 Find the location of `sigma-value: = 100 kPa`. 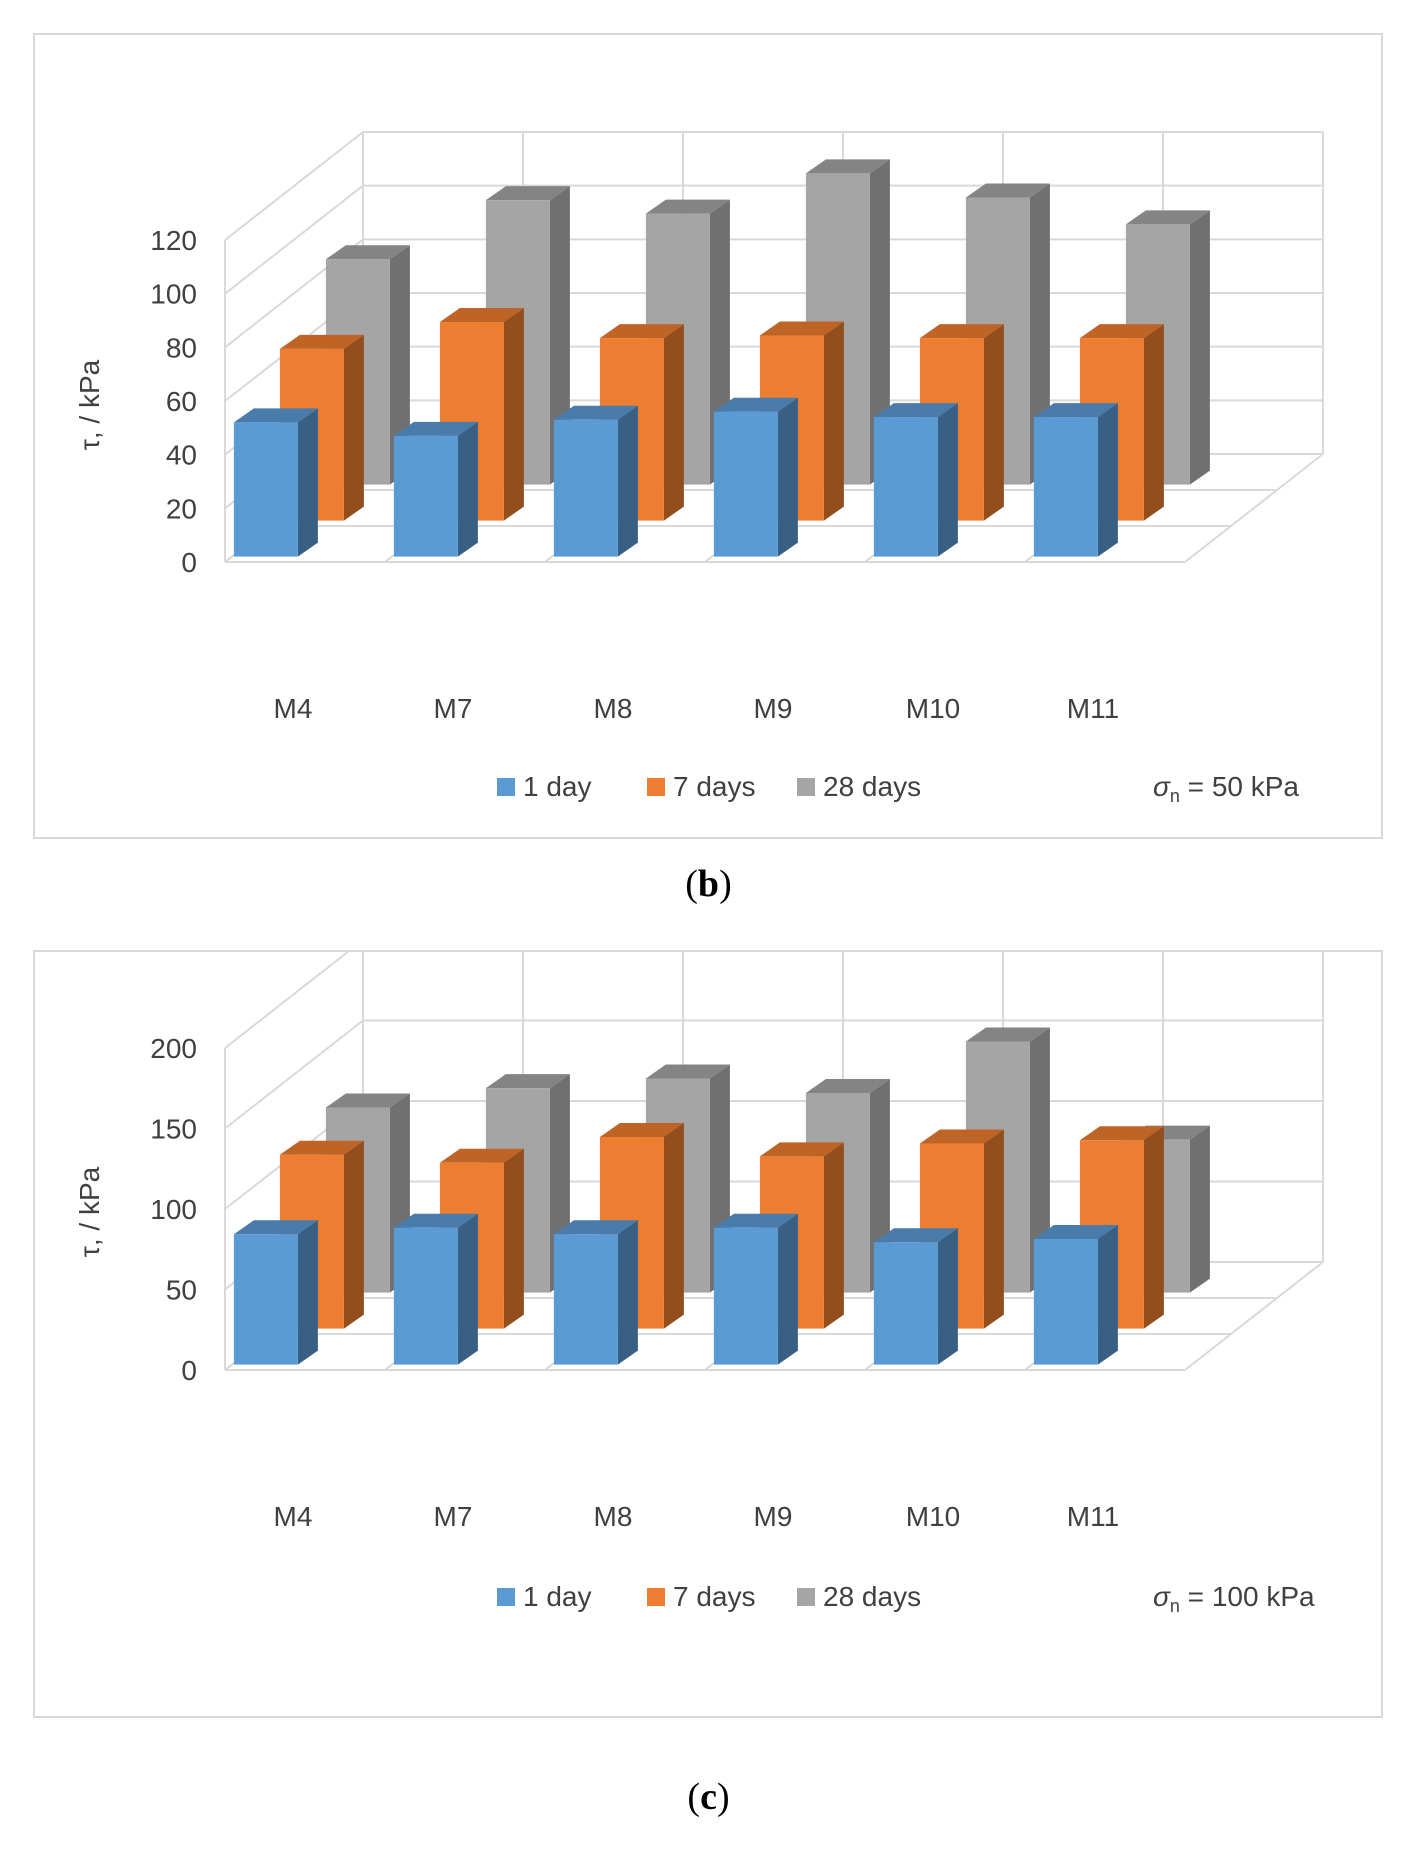

sigma-value: = 100 kPa is located at coordinates (1247, 1596).